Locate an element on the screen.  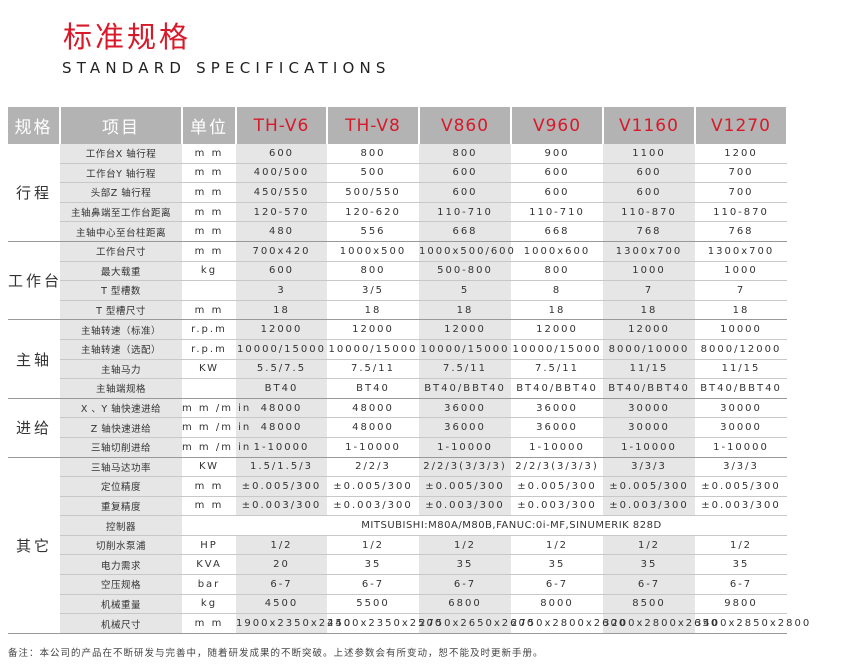
value-cell: 1000x500 is located at coordinates (373, 251).